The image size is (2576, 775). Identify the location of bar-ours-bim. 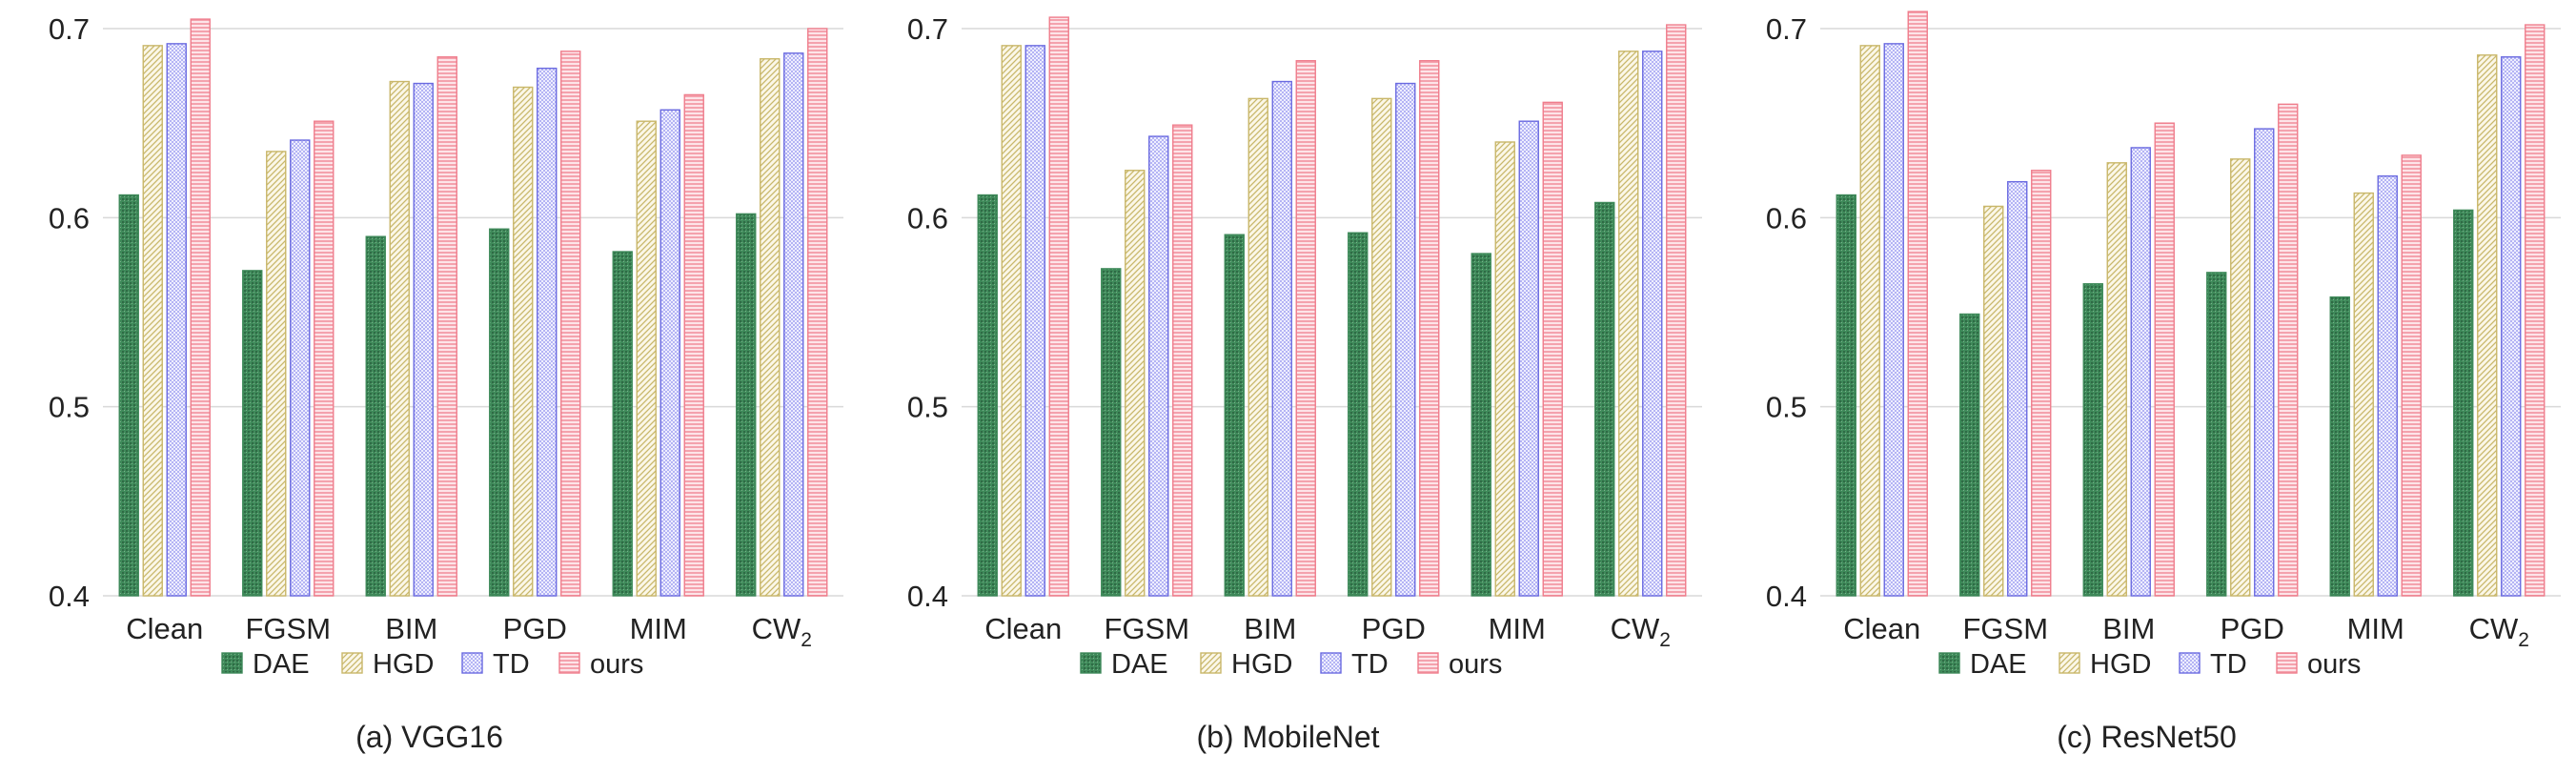
(447, 326).